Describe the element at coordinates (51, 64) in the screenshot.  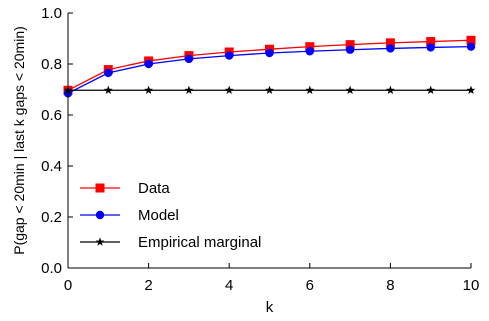
I see `y-tick-label: 0.8` at that location.